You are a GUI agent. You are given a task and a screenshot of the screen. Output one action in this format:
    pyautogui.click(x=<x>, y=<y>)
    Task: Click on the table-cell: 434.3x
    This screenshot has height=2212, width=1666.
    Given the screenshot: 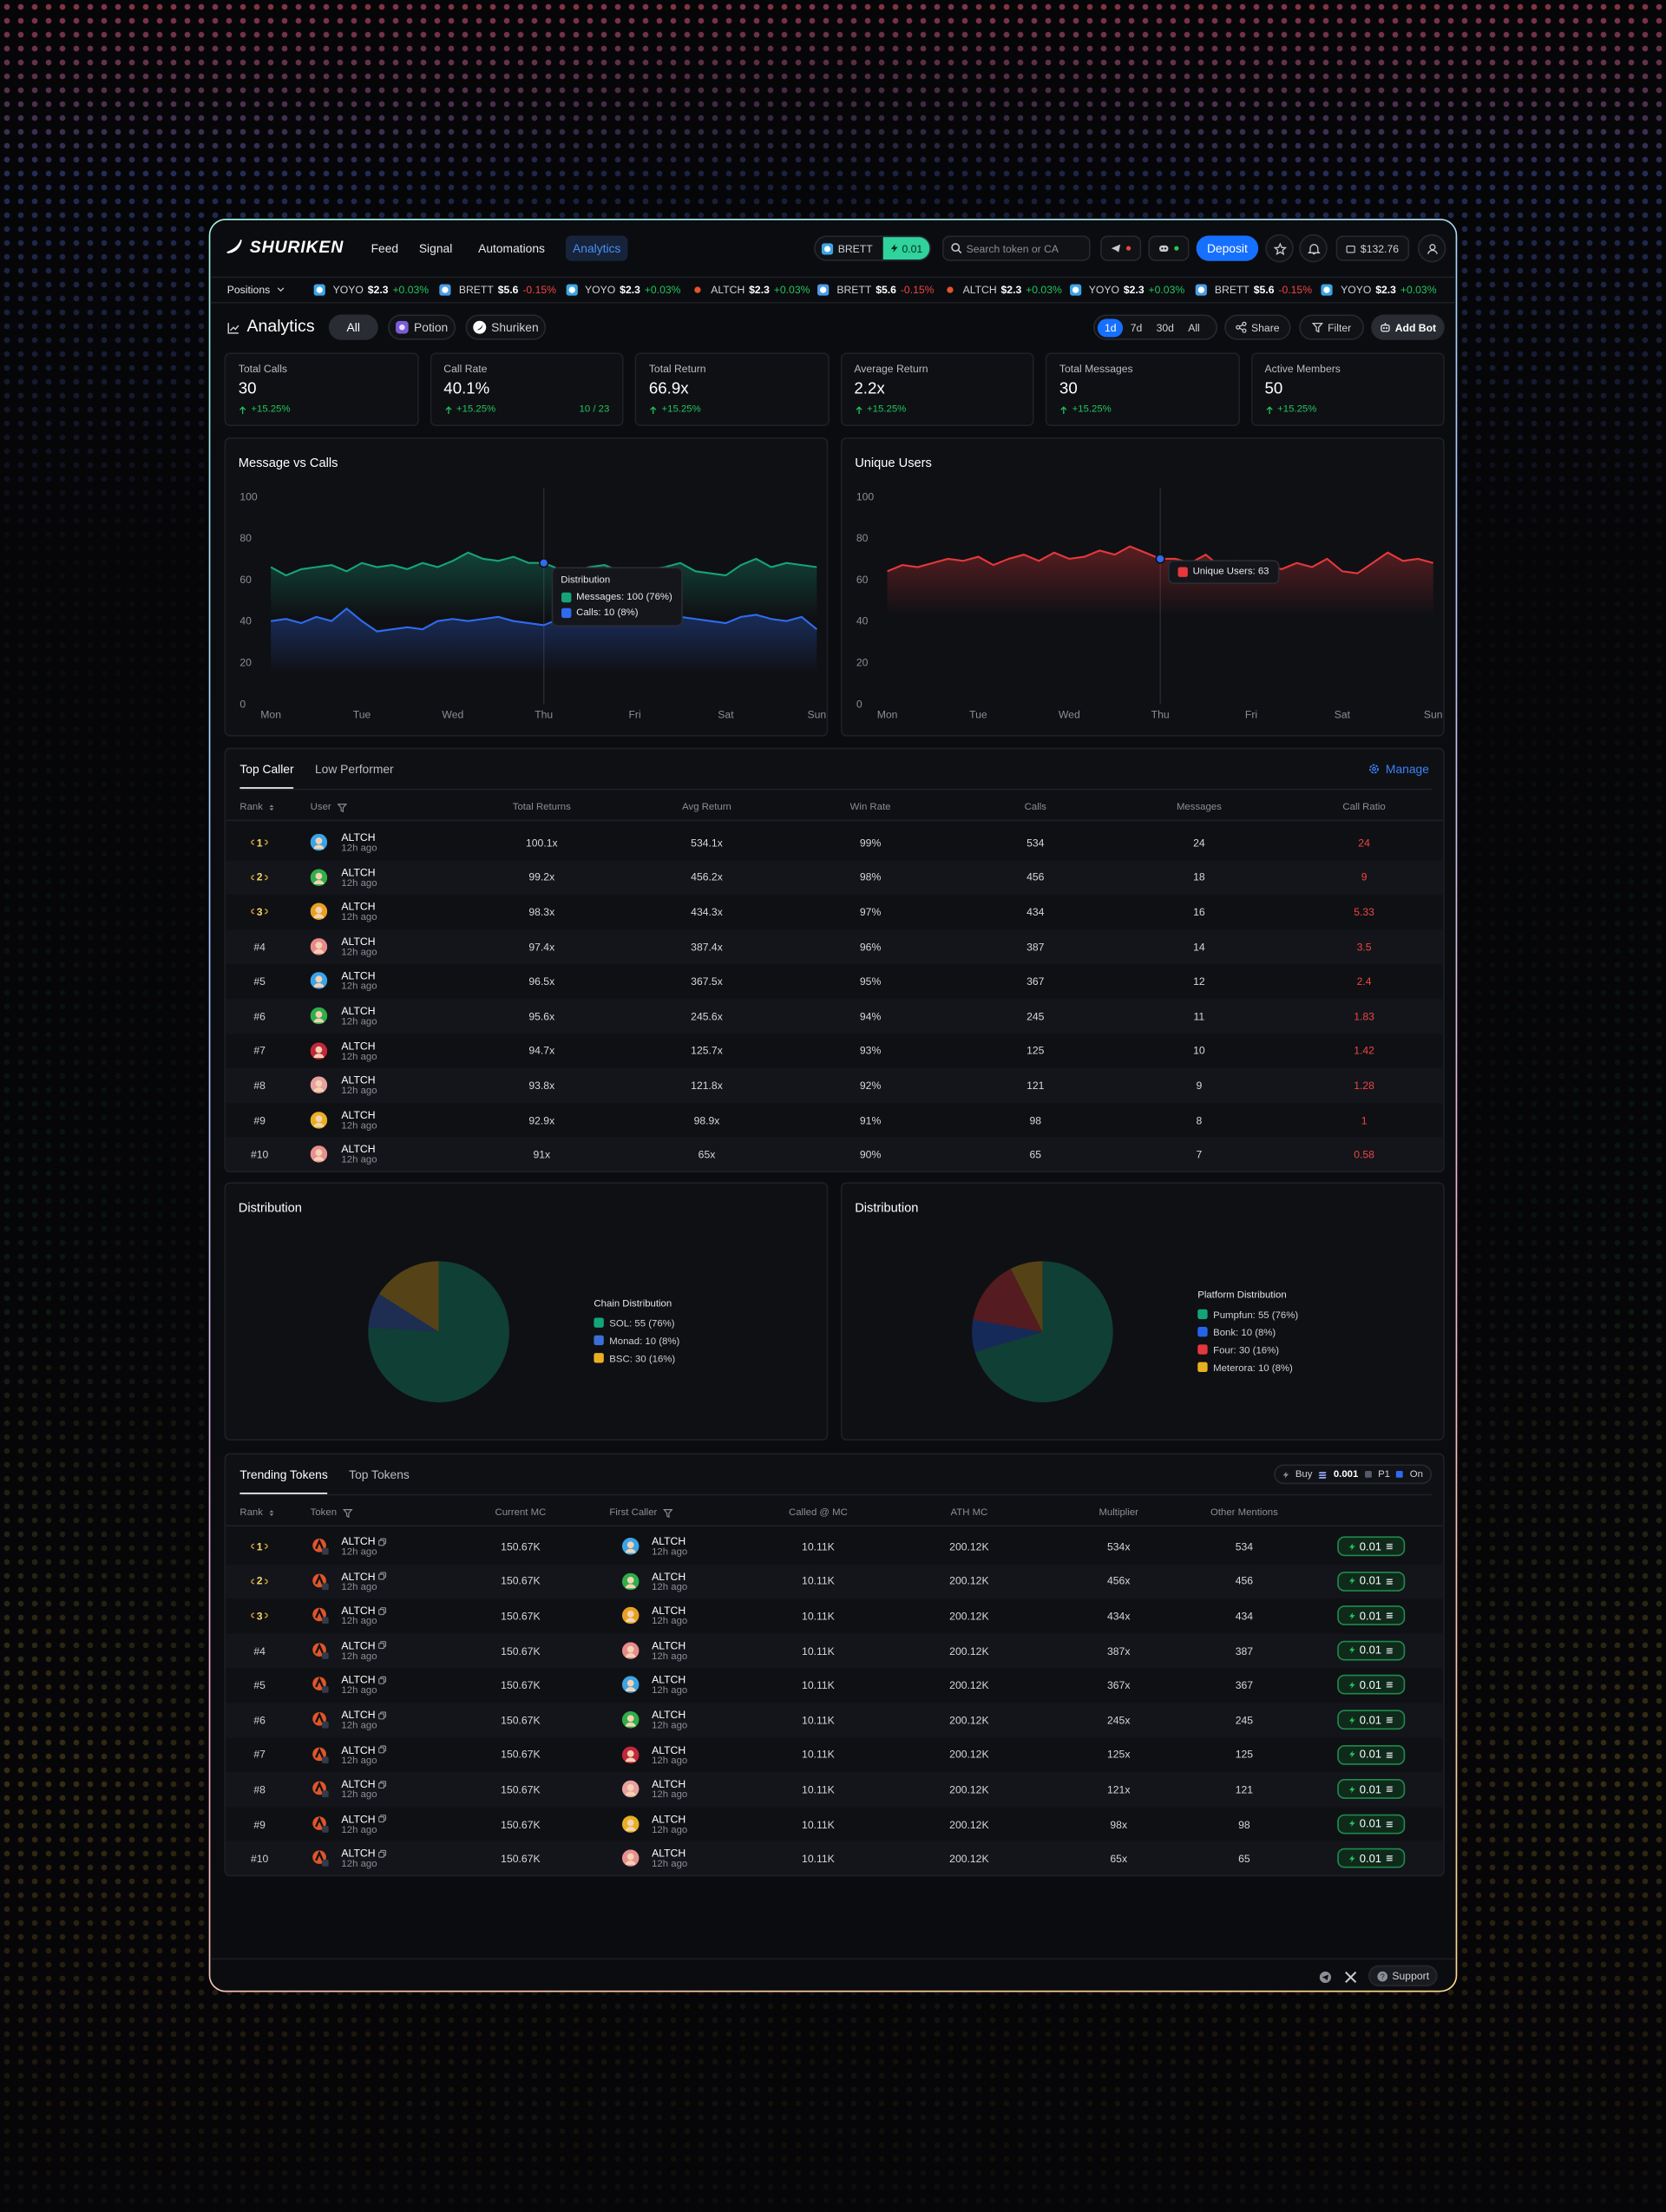 What is the action you would take?
    pyautogui.click(x=707, y=912)
    